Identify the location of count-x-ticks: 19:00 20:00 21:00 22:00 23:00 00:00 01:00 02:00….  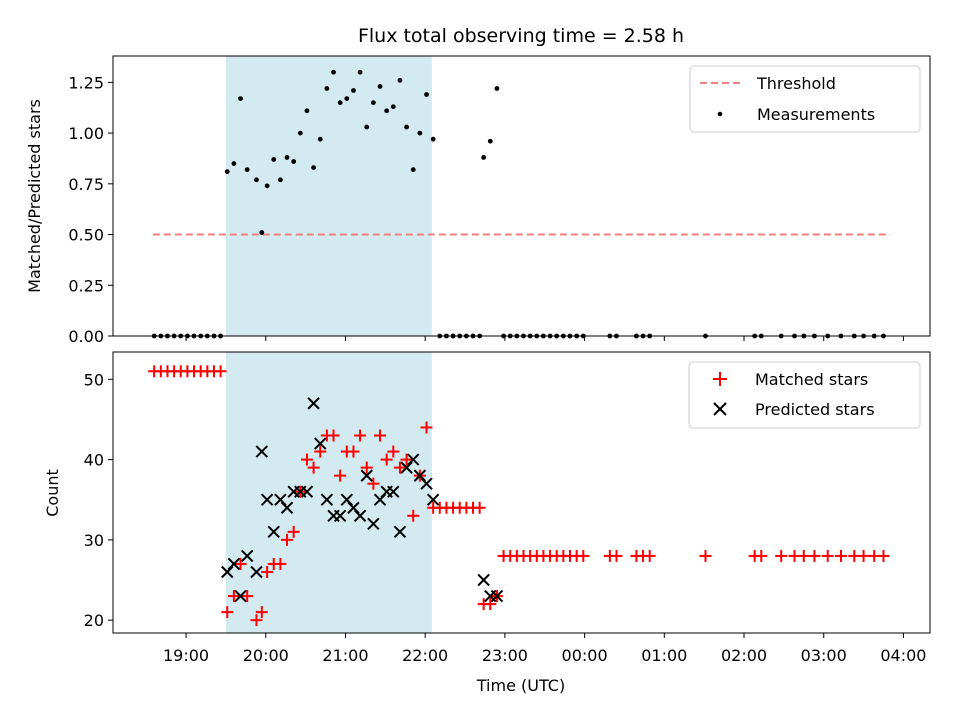
(544, 649).